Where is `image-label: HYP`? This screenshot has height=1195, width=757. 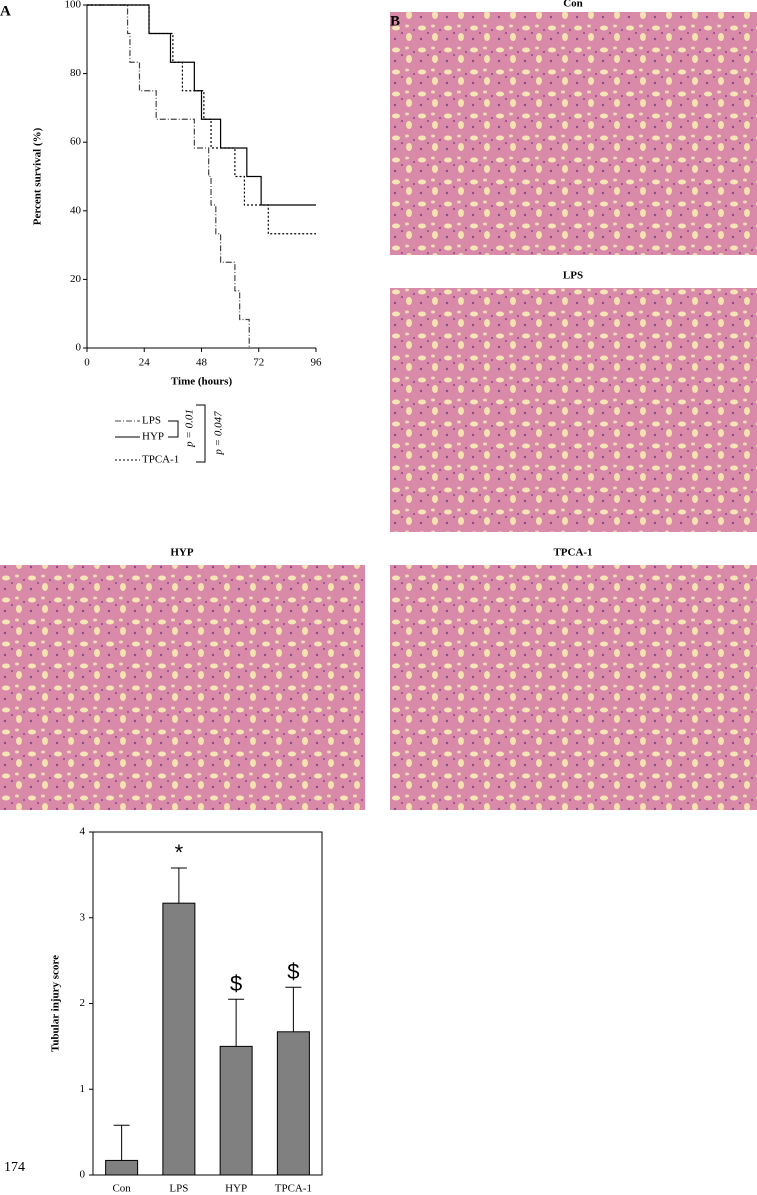 image-label: HYP is located at coordinates (182, 553).